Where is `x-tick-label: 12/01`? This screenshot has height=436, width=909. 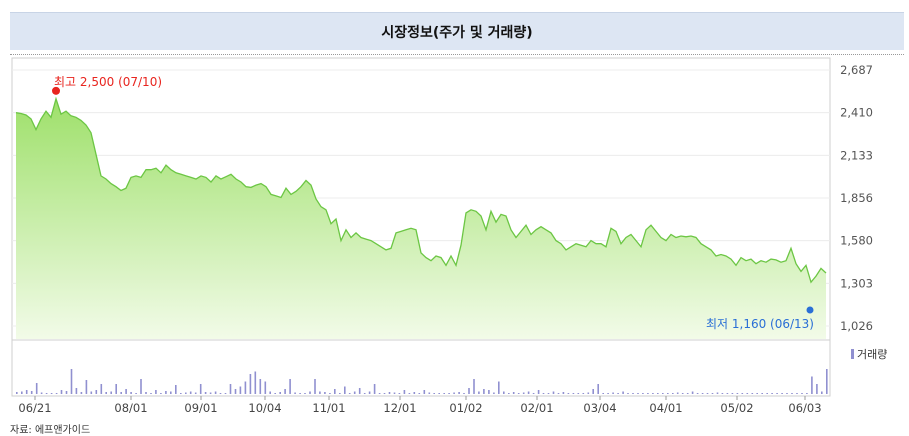
x-tick-label: 12/01 is located at coordinates (399, 408).